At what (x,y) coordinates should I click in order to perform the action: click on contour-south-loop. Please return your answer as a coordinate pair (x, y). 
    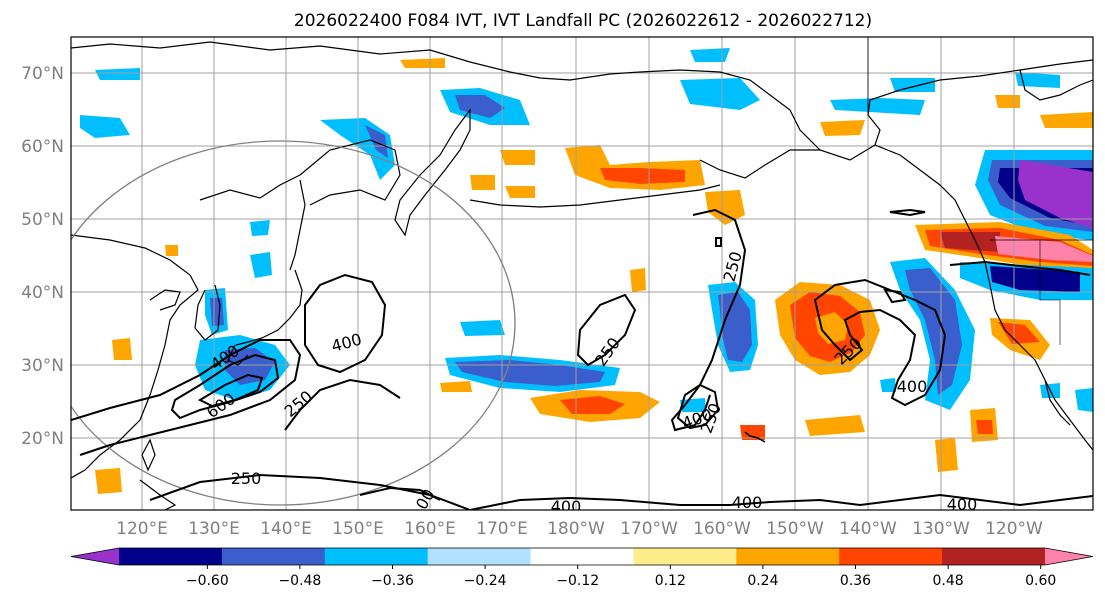
    Looking at the image, I should click on (400, 493).